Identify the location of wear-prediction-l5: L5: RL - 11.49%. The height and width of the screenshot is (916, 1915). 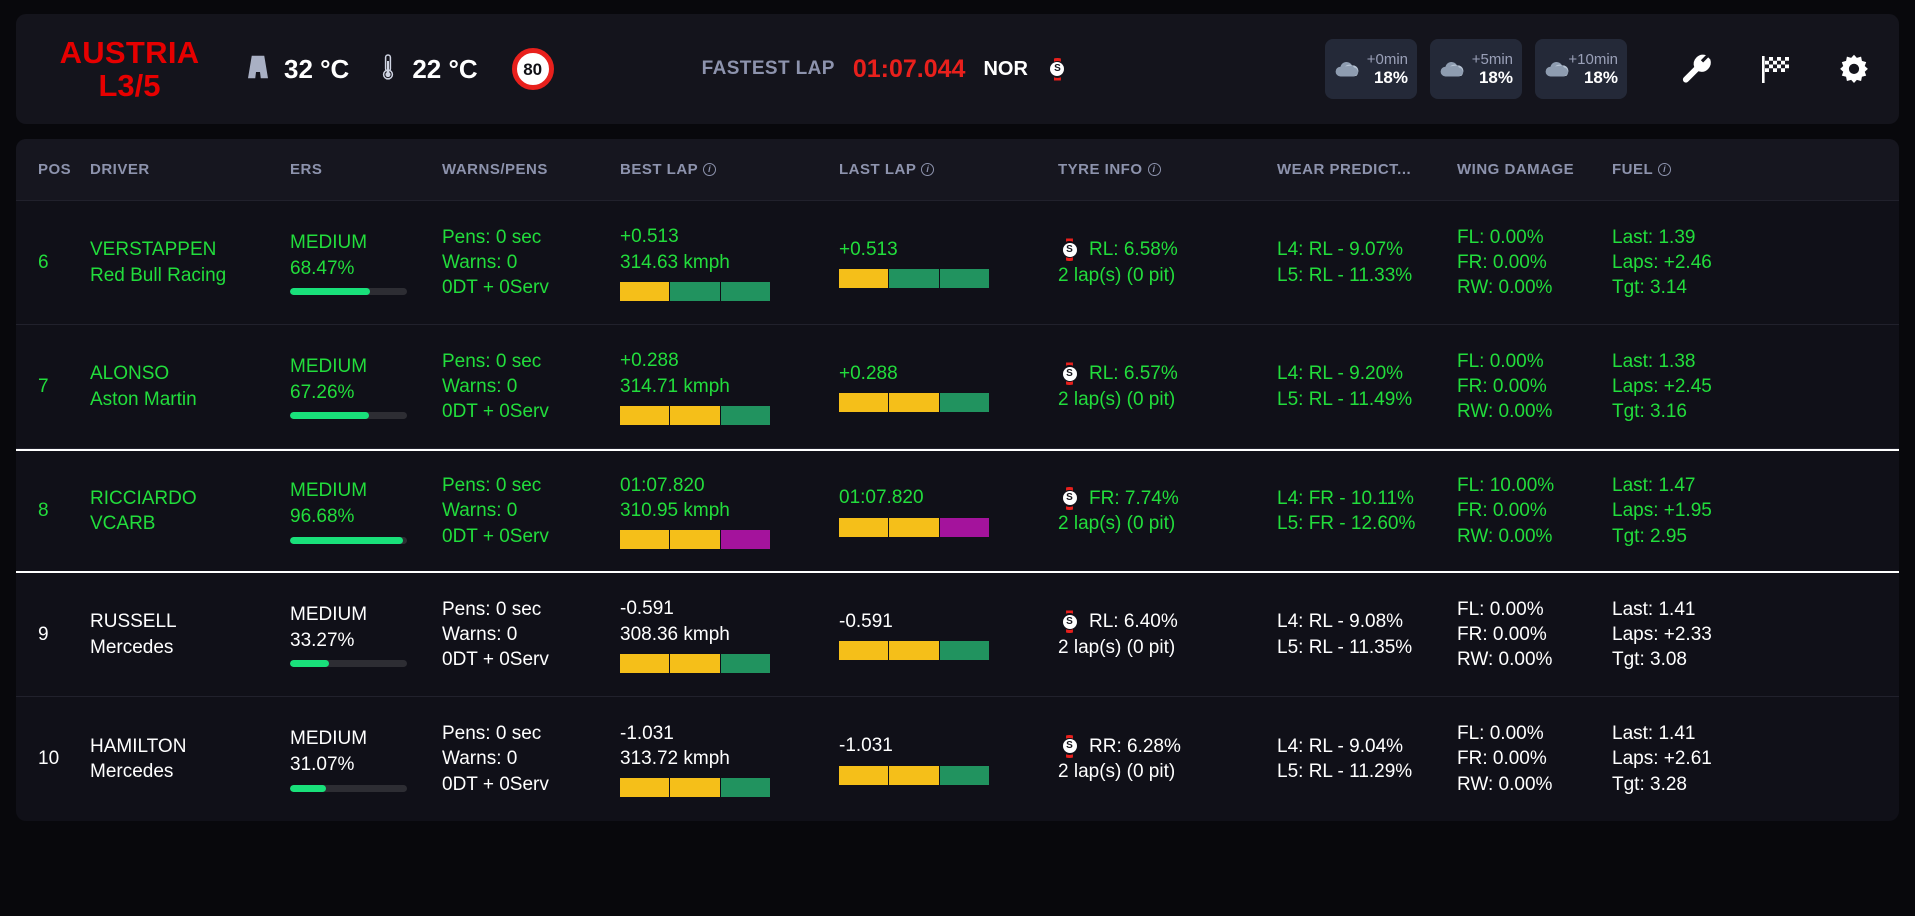
(1345, 399).